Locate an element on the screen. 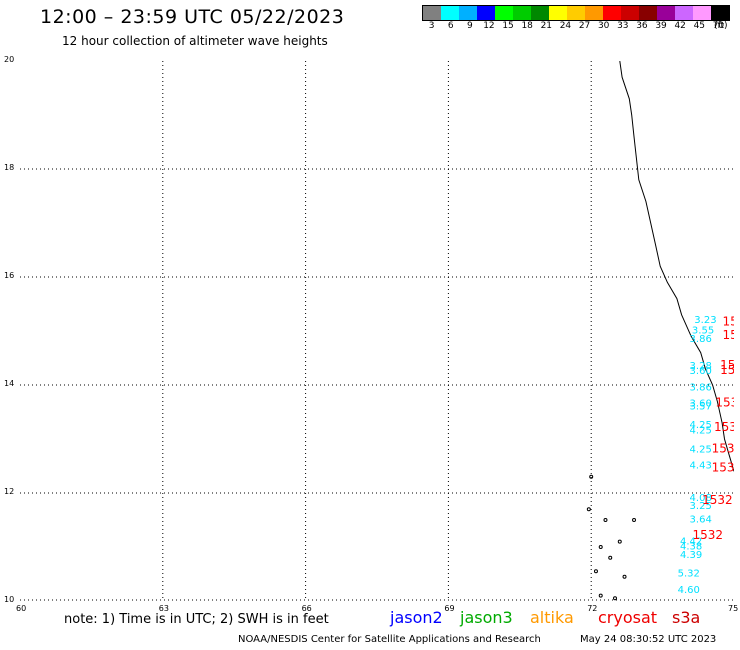 Image resolution: width=740 pixels, height=650 pixels. lon-label: 69 is located at coordinates (449, 608).